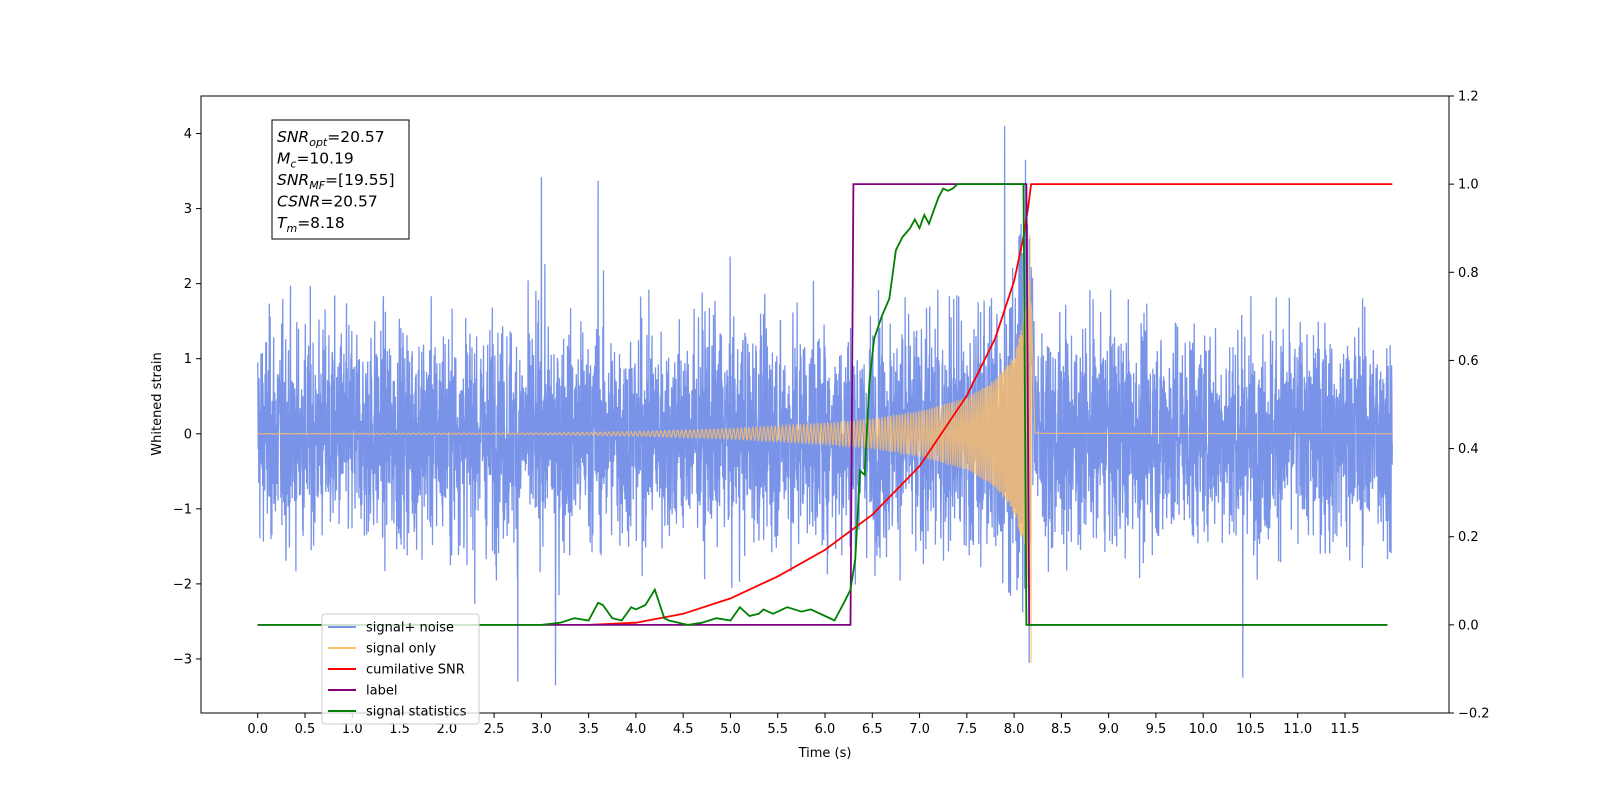 The height and width of the screenshot is (800, 1600). I want to click on x-tick-label: 1.0, so click(352, 729).